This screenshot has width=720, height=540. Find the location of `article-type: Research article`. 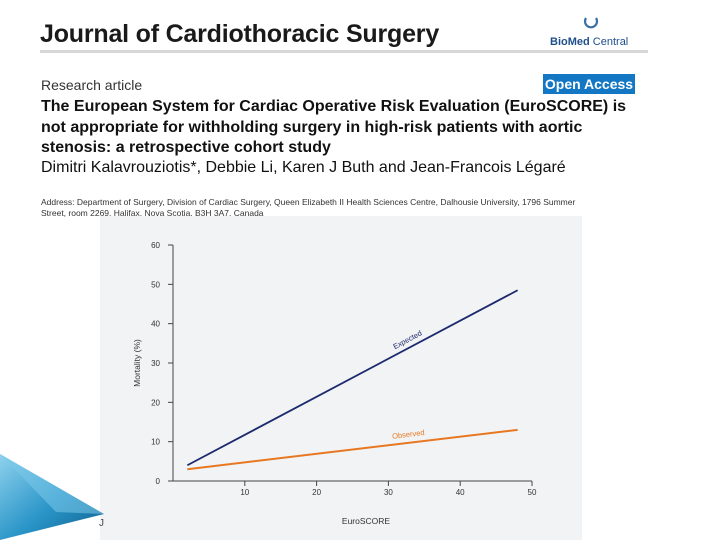

article-type: Research article is located at coordinates (92, 85).